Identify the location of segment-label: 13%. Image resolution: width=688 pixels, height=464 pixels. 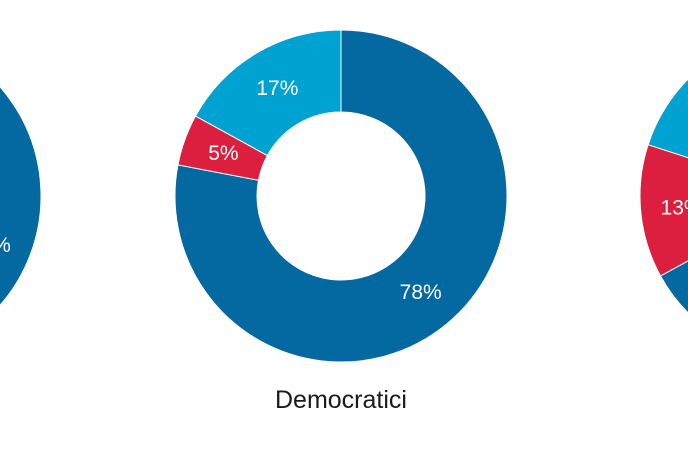
(674, 207).